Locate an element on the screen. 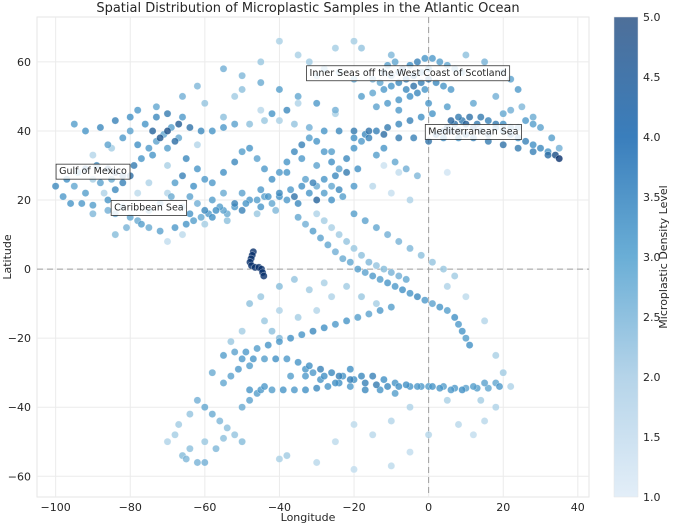 The image size is (673, 527). annotation-text: Mediterranean Sea is located at coordinates (473, 131).